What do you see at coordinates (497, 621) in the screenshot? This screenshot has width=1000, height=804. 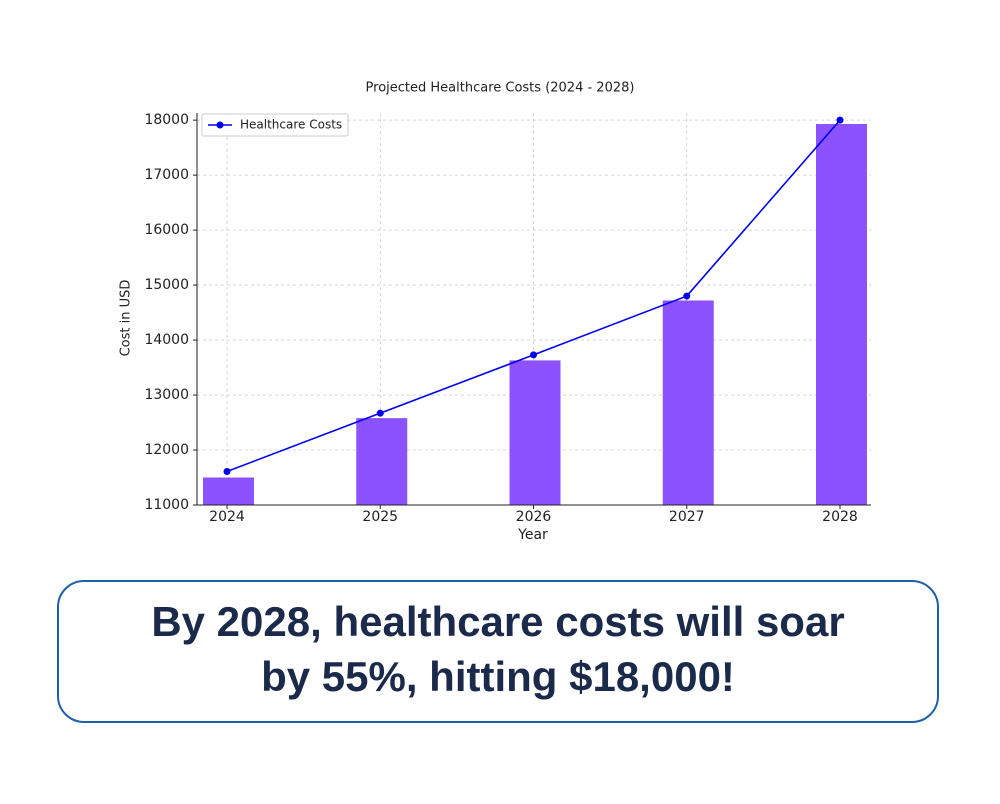 I see `caption-line: By 2028, healthcare costs will soar` at bounding box center [497, 621].